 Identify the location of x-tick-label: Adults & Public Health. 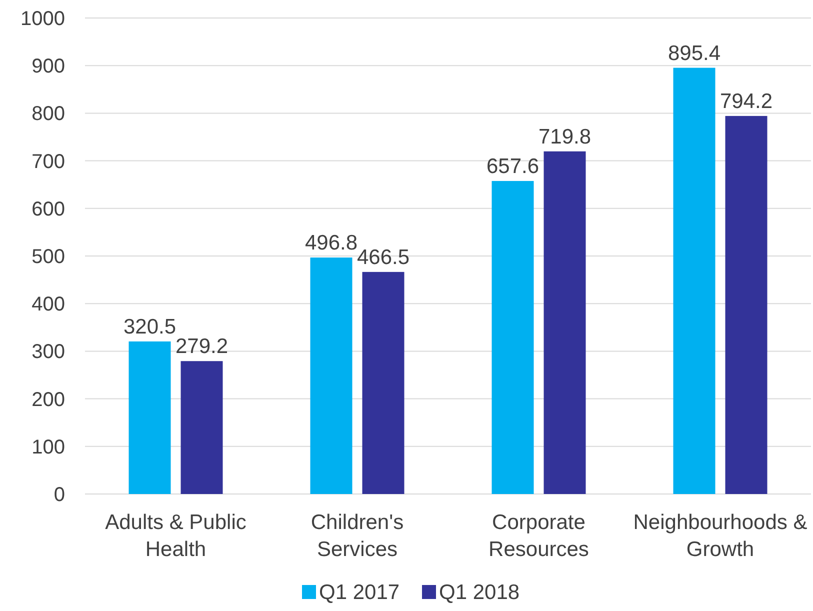
(175, 536).